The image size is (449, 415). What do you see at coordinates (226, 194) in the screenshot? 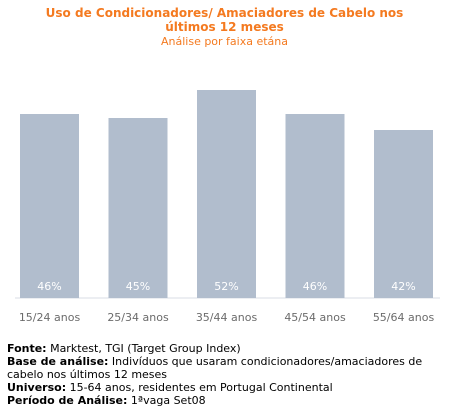
I see `bar-35-44-anos` at bounding box center [226, 194].